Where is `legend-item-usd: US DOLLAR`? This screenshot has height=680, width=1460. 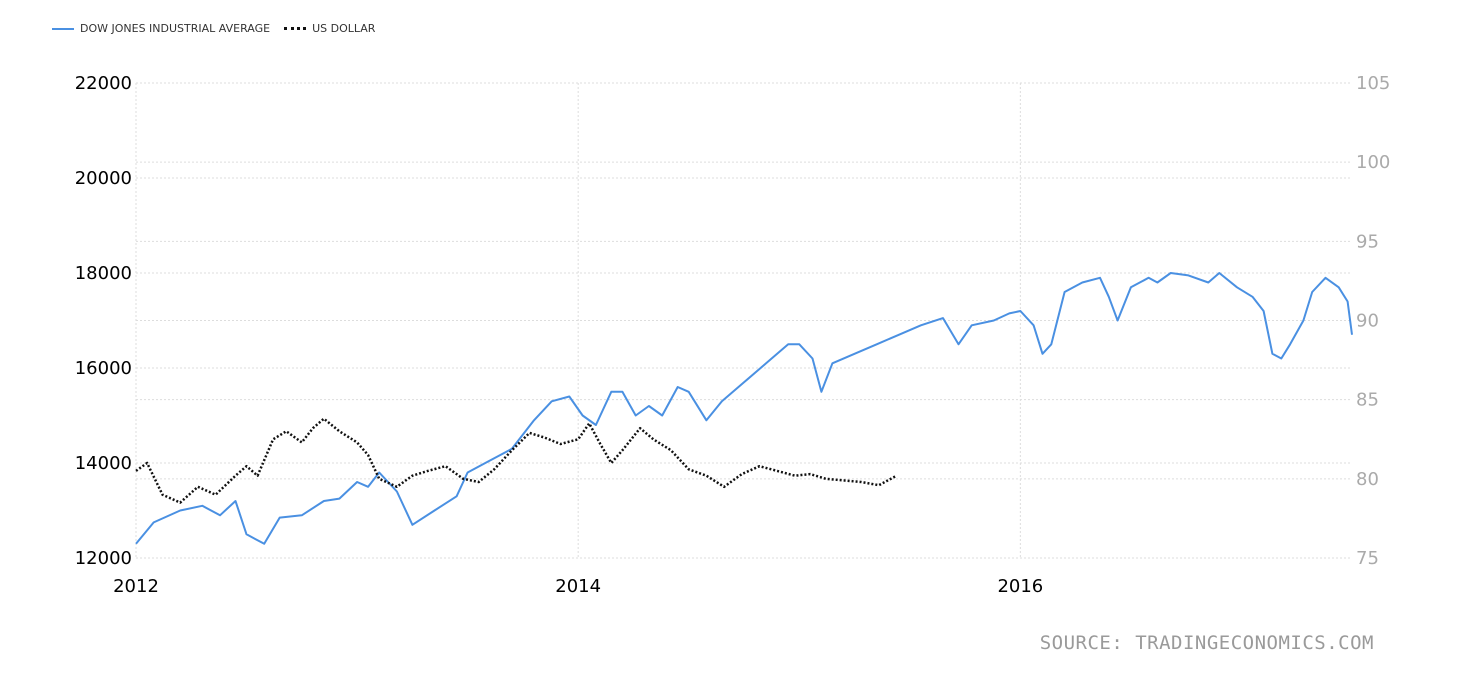
legend-item-usd: US DOLLAR is located at coordinates (329, 28).